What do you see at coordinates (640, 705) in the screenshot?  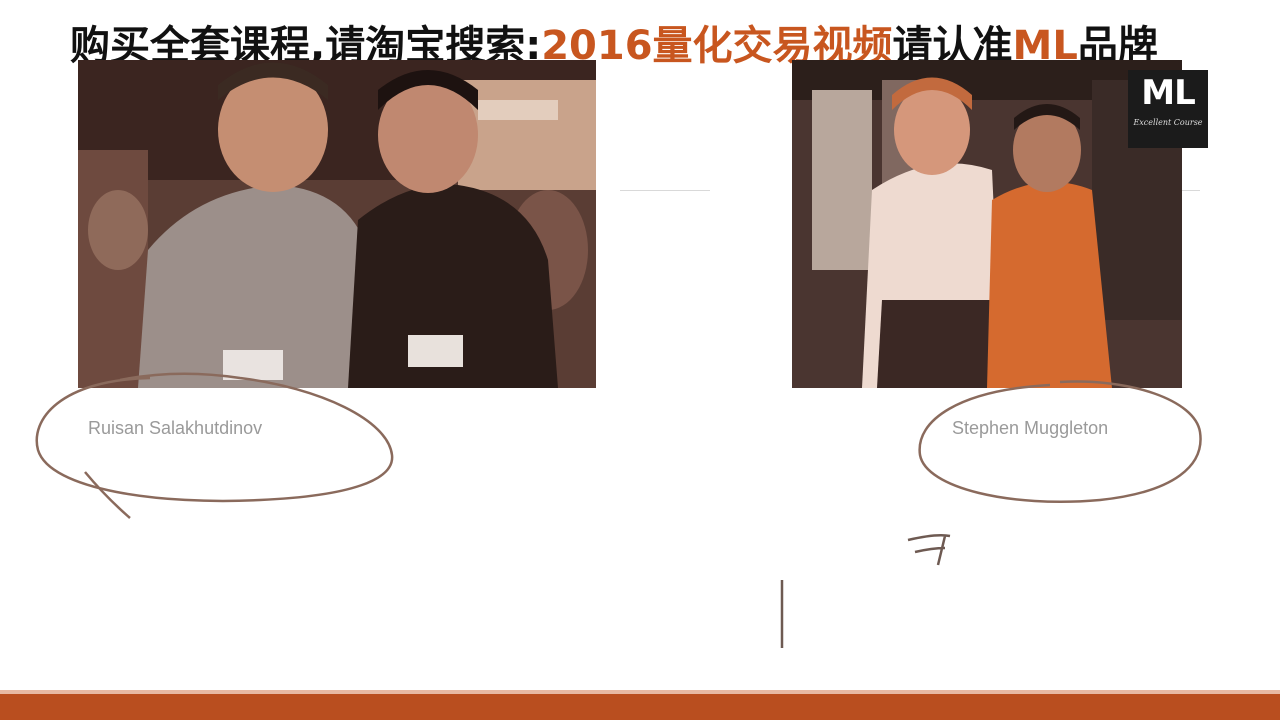 I see `footer-bar` at bounding box center [640, 705].